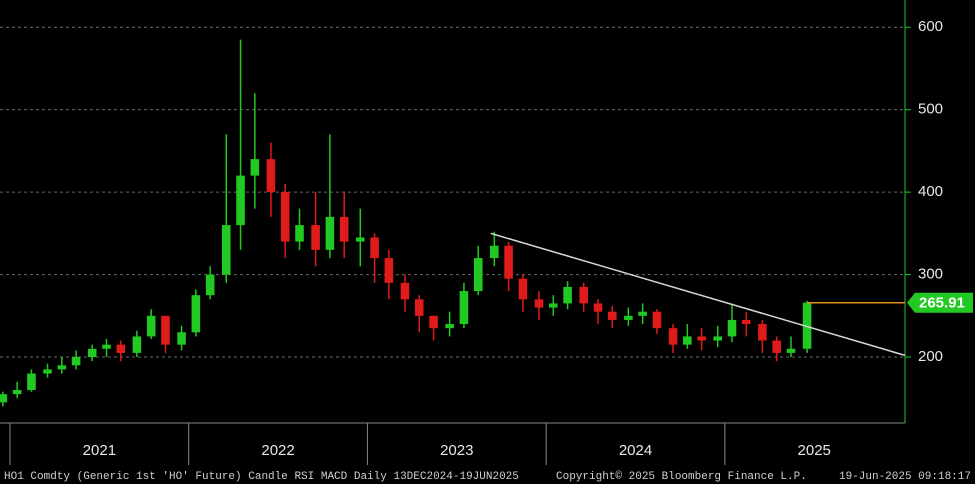 The height and width of the screenshot is (484, 975). Describe the element at coordinates (635, 450) in the screenshot. I see `x-tick-label: 2024` at that location.